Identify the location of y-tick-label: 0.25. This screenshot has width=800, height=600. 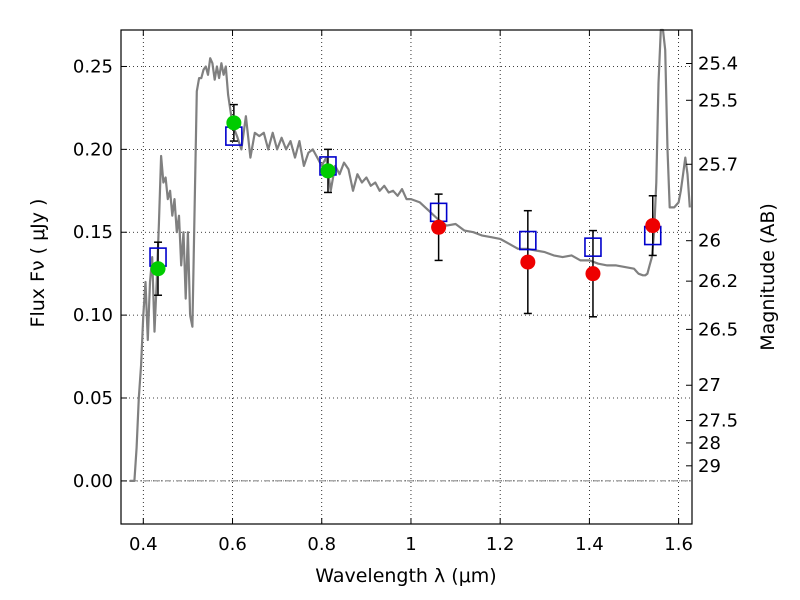
(93, 66).